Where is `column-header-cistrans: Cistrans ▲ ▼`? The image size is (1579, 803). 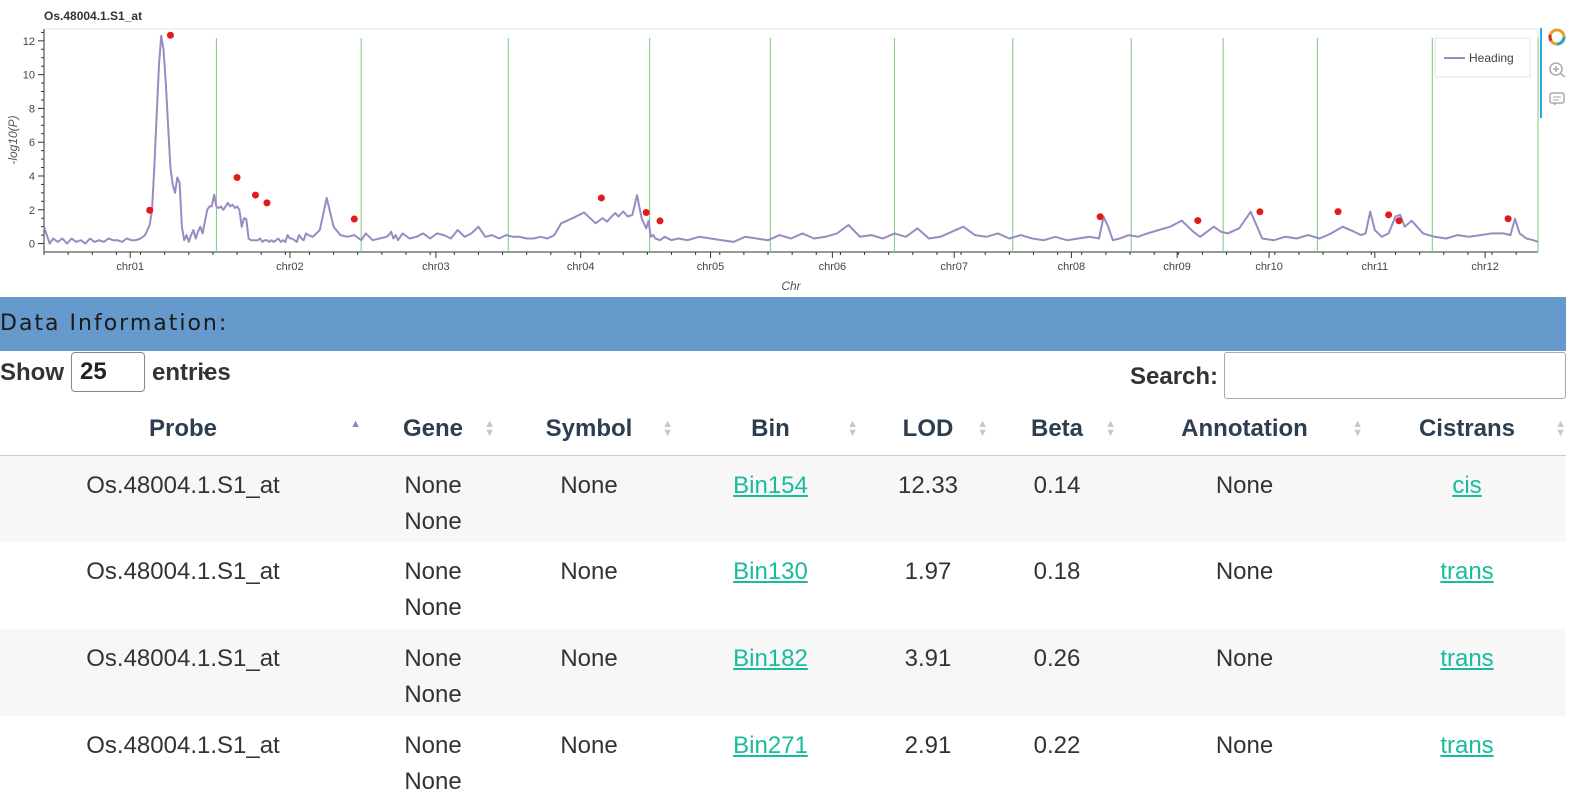 column-header-cistrans: Cistrans ▲ ▼ is located at coordinates (1467, 429).